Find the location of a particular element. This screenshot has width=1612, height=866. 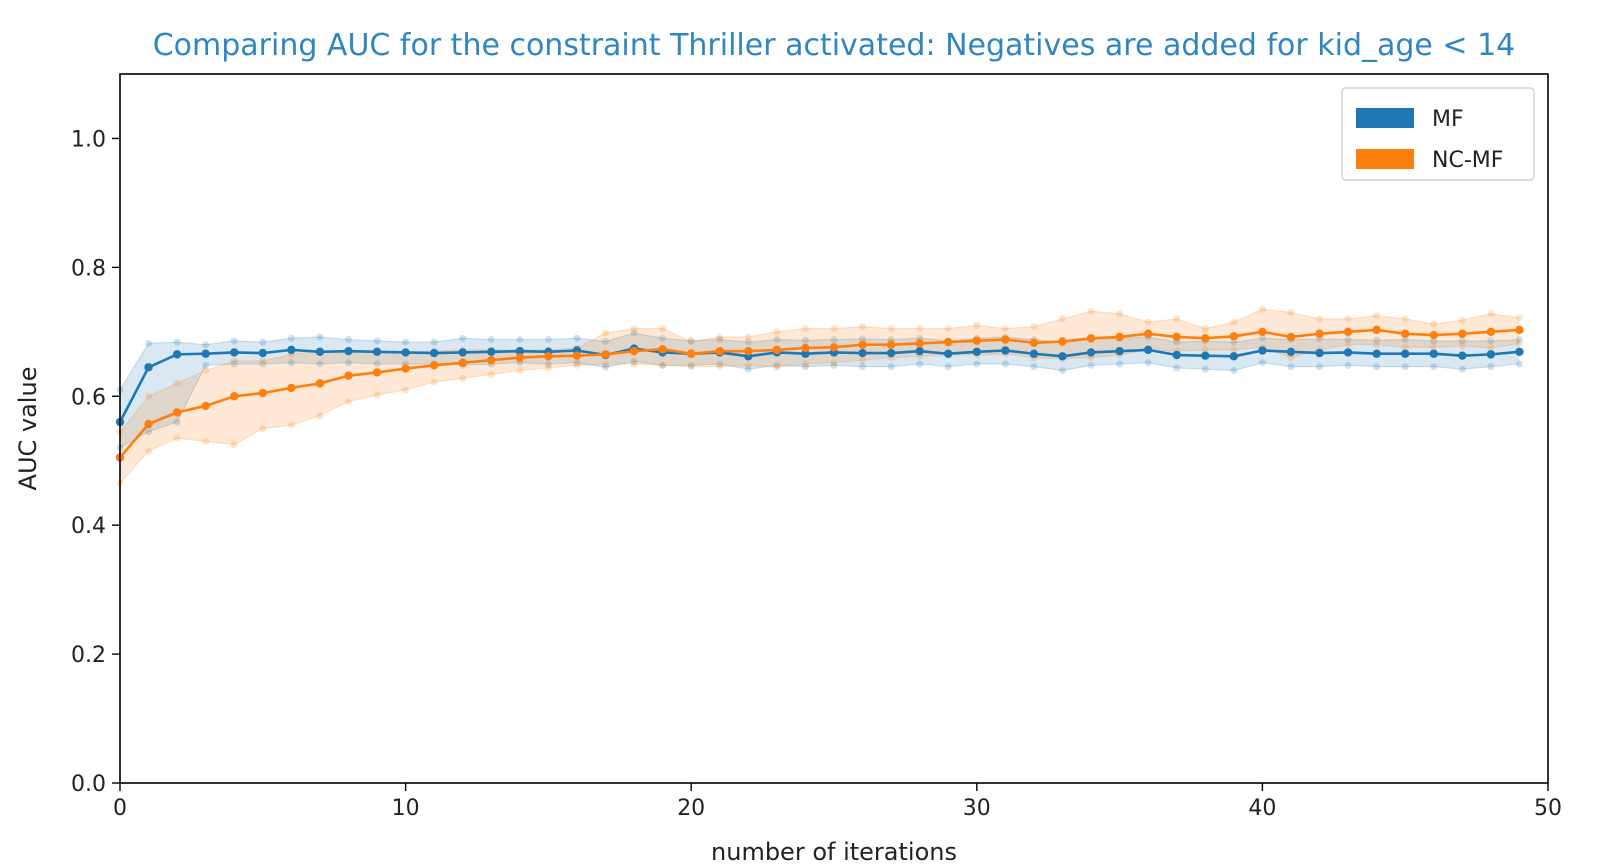

mf-line is located at coordinates (819, 385).